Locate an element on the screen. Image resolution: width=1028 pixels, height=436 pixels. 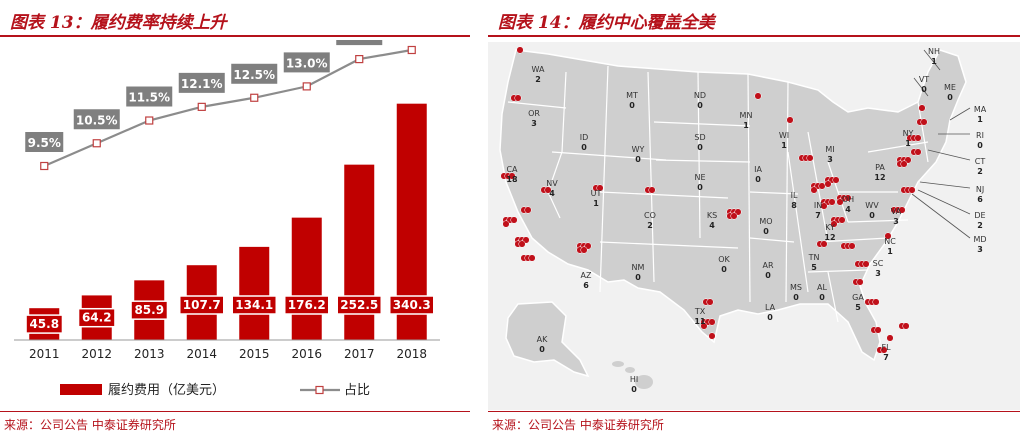
state-abbr-label: IL is located at coordinates (794, 195).